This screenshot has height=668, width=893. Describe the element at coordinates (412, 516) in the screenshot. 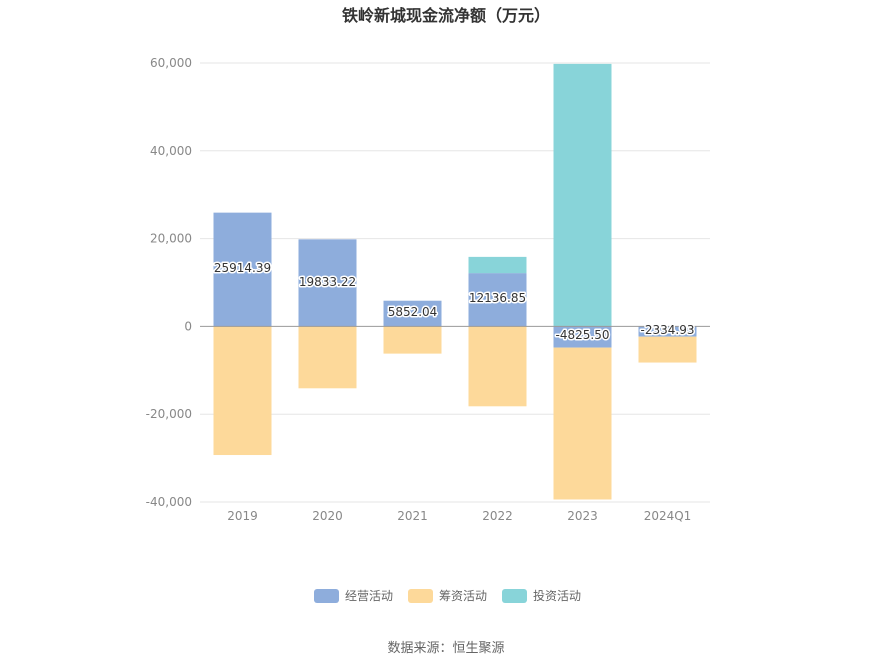

I see `x-tick-label: 2021` at that location.